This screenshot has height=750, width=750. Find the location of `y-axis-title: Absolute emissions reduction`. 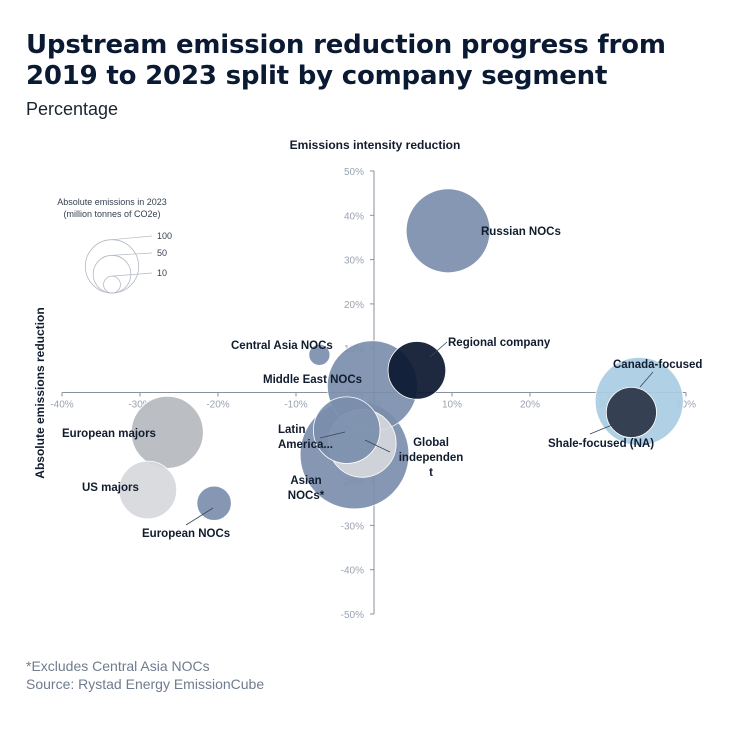

y-axis-title: Absolute emissions reduction is located at coordinates (40, 392).